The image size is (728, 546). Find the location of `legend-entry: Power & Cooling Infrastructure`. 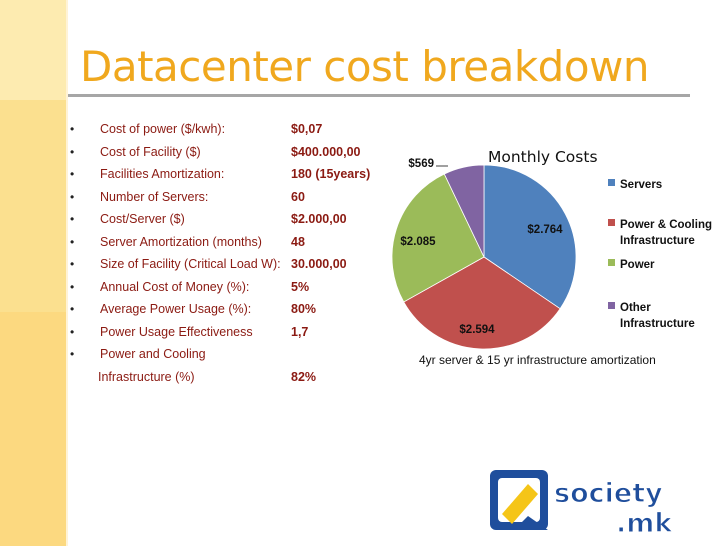

legend-entry: Power & Cooling Infrastructure is located at coordinates (660, 233).